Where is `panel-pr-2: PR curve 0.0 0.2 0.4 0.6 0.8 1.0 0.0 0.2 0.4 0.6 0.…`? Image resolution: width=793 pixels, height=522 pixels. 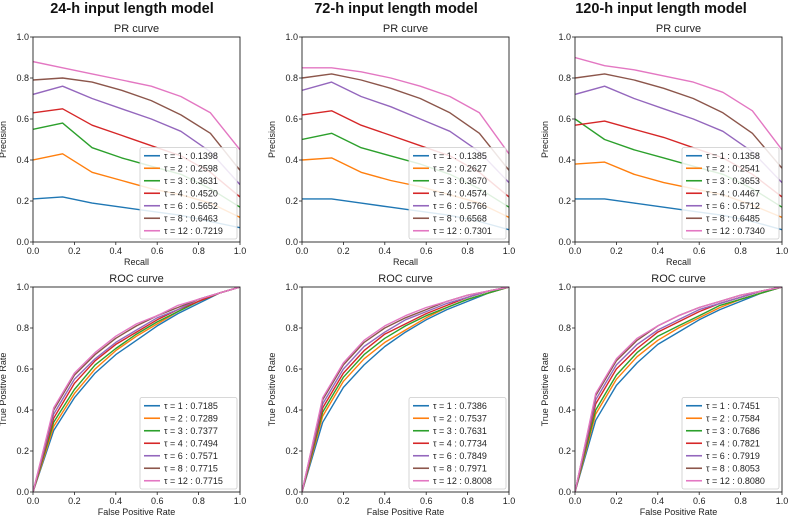
panel-pr-2: PR curve 0.0 0.2 0.4 0.6 0.8 1.0 0.0 0.2 0.4 0.6 0.… is located at coordinates (664, 145).